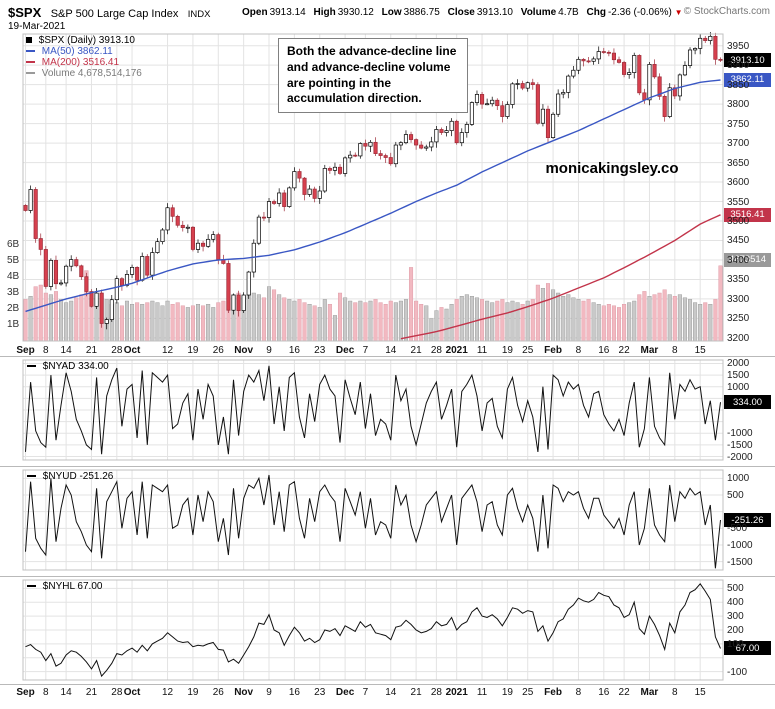  Describe the element at coordinates (560, 277) in the screenshot. I see `ma200-line` at that location.